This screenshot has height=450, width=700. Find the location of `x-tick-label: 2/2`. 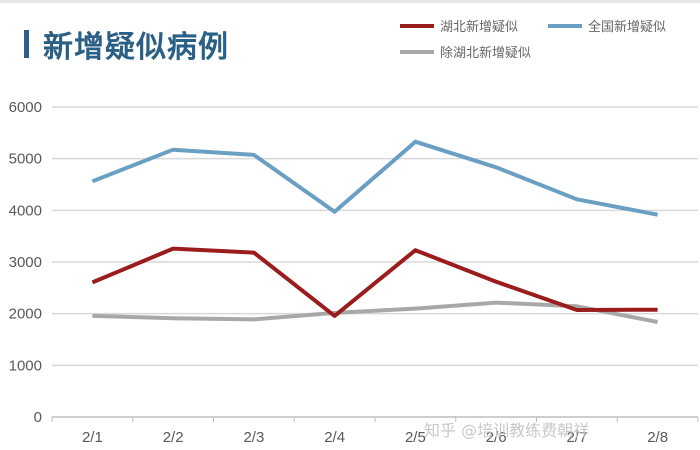

x-tick-label: 2/2 is located at coordinates (173, 437).